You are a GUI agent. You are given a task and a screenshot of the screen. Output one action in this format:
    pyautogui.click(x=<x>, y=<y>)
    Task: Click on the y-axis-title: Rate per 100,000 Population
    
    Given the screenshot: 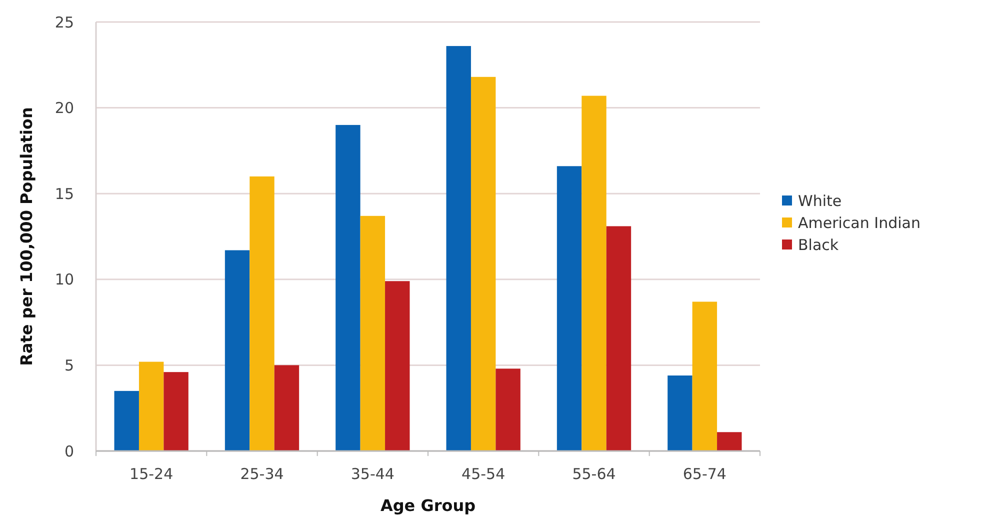 What is the action you would take?
    pyautogui.click(x=26, y=236)
    